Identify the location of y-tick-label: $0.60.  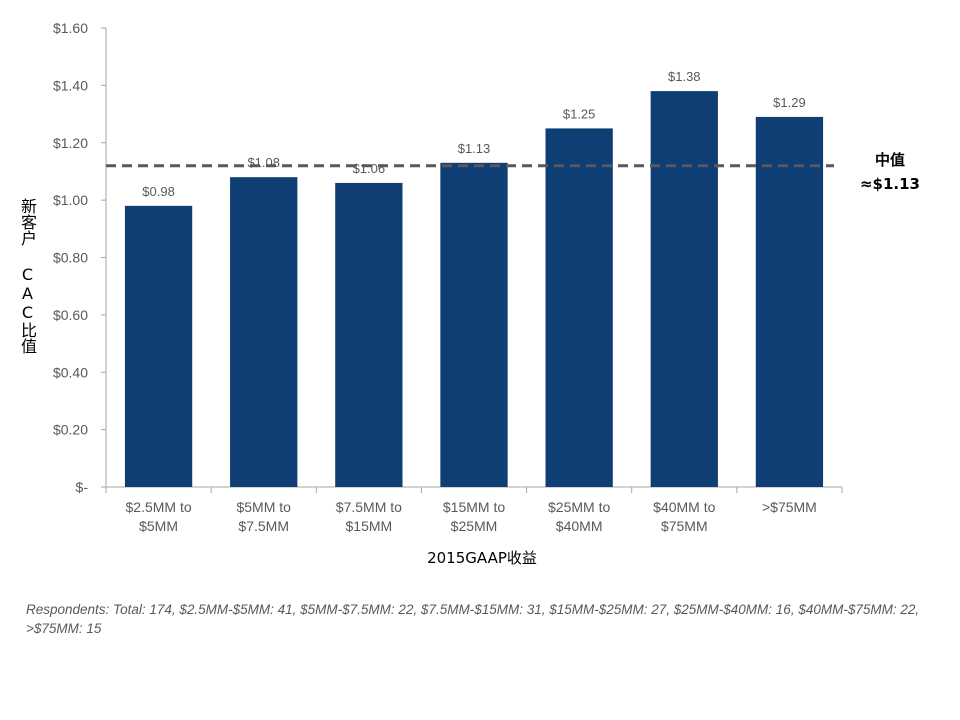
(70, 315).